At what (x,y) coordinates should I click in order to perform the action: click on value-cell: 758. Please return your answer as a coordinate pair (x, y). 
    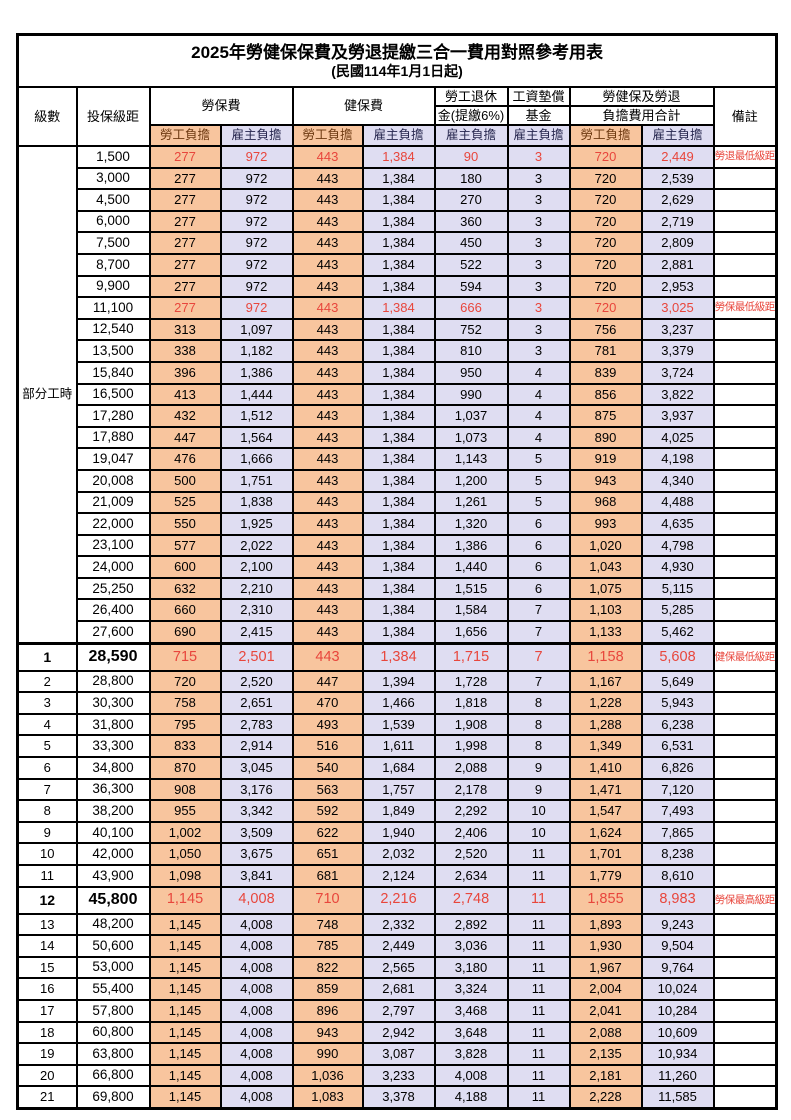
    Looking at the image, I should click on (185, 703).